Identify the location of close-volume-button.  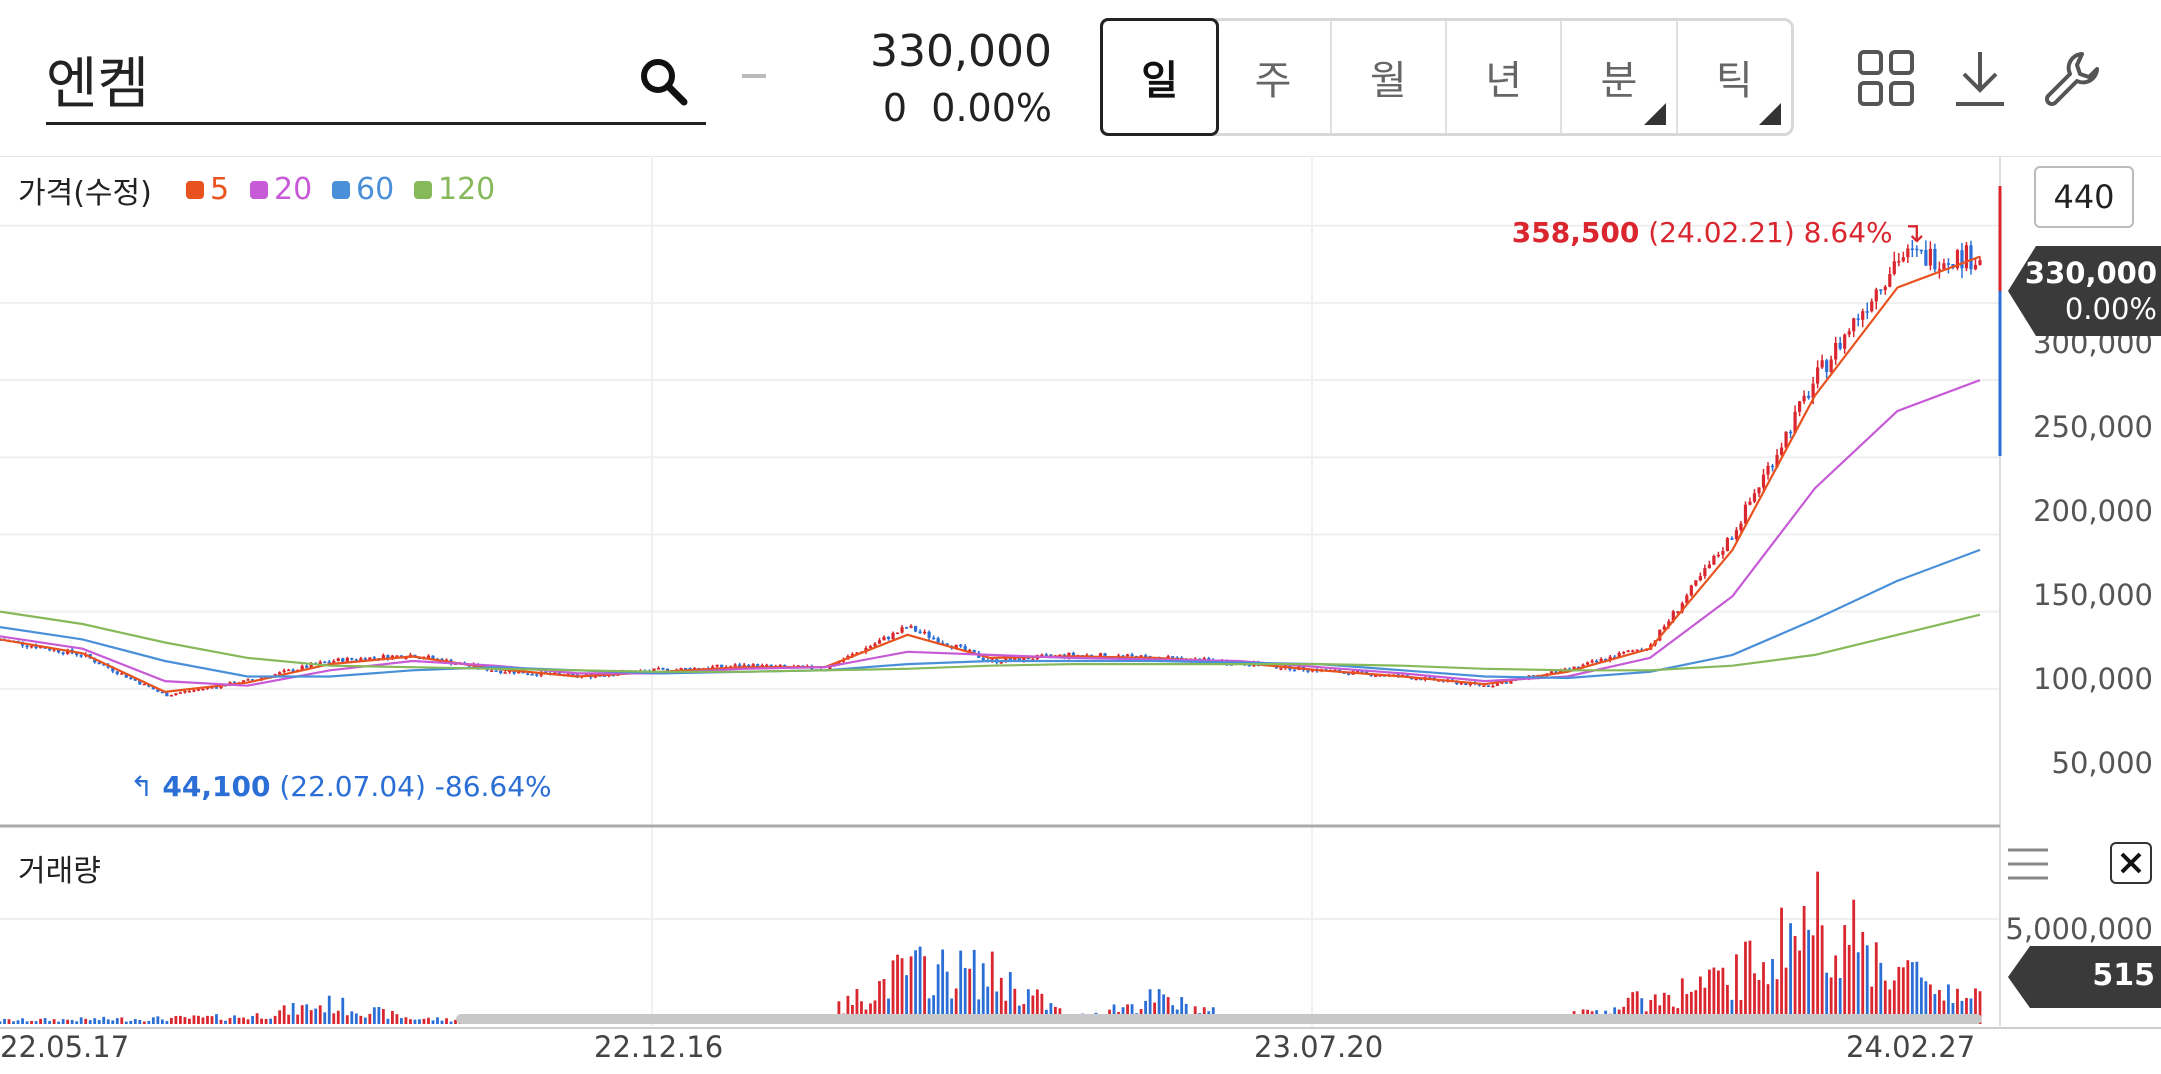
(2131, 863).